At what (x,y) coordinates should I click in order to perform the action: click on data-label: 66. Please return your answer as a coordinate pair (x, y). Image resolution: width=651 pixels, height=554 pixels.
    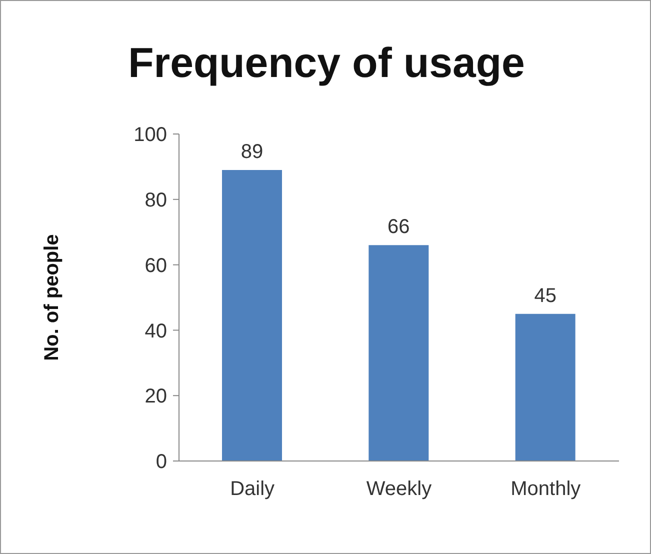
    Looking at the image, I should click on (399, 227).